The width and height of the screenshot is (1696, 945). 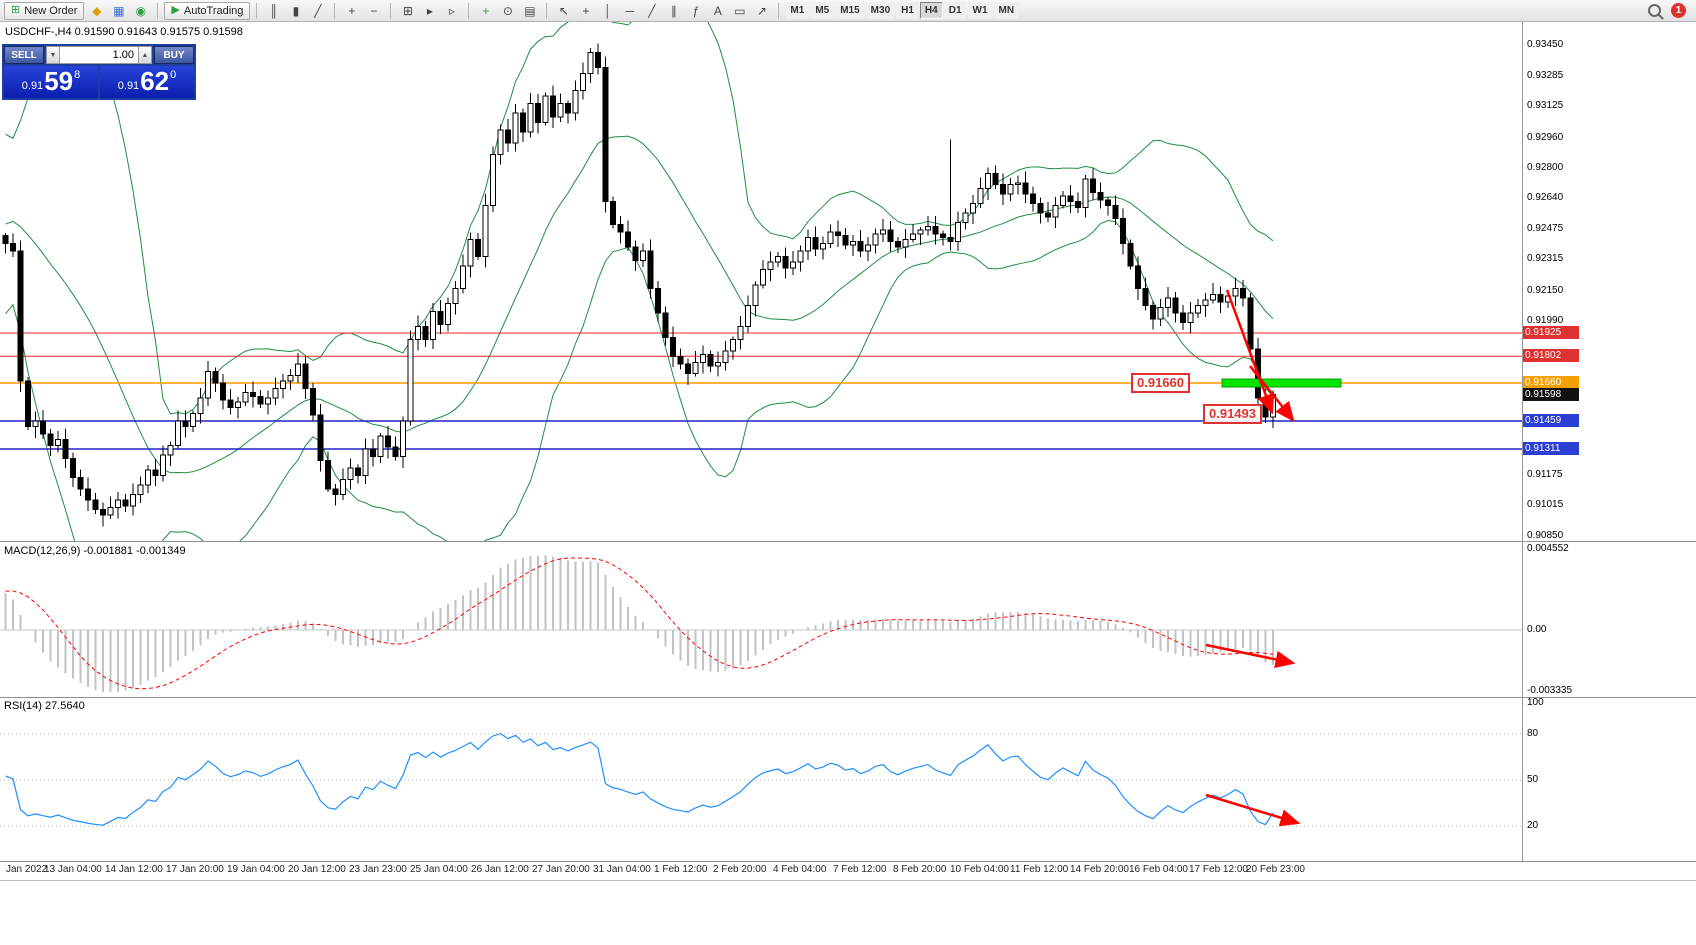 I want to click on price-axis-box-0.91802: 0.91802, so click(x=1551, y=356).